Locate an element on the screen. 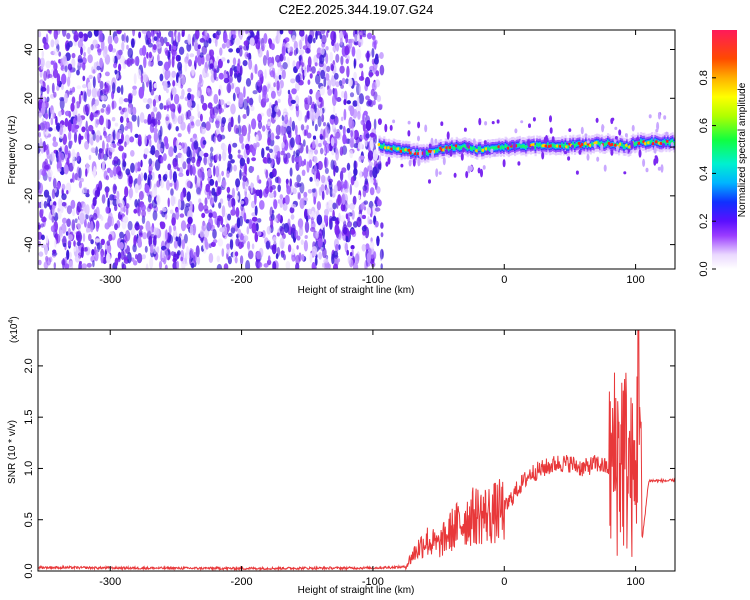 Image resolution: width=750 pixels, height=600 pixels. y-tick-label: 2.0 is located at coordinates (29, 365).